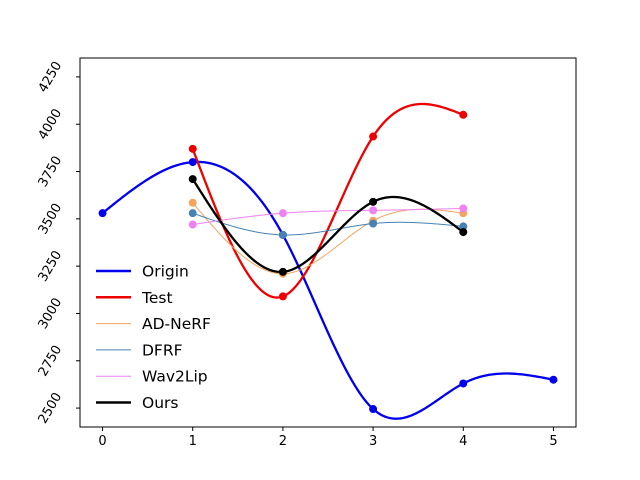  I want to click on legend-label-wav2lip: Wav2Lip, so click(175, 377).